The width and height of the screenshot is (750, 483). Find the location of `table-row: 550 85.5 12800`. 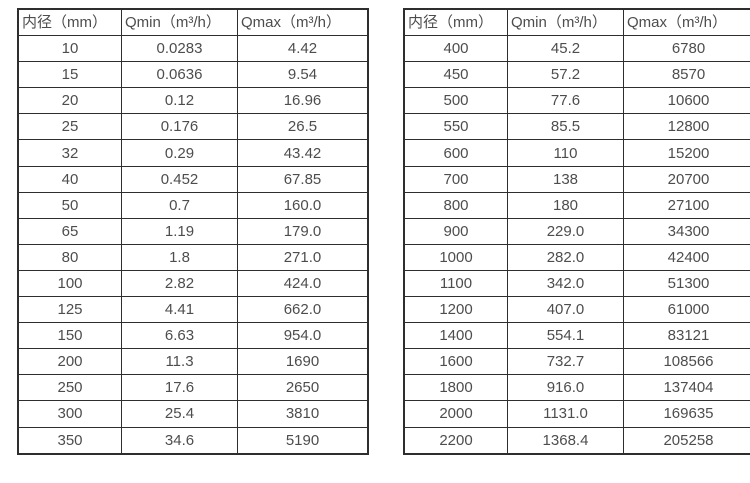

table-row: 550 85.5 12800 is located at coordinates (576, 127).